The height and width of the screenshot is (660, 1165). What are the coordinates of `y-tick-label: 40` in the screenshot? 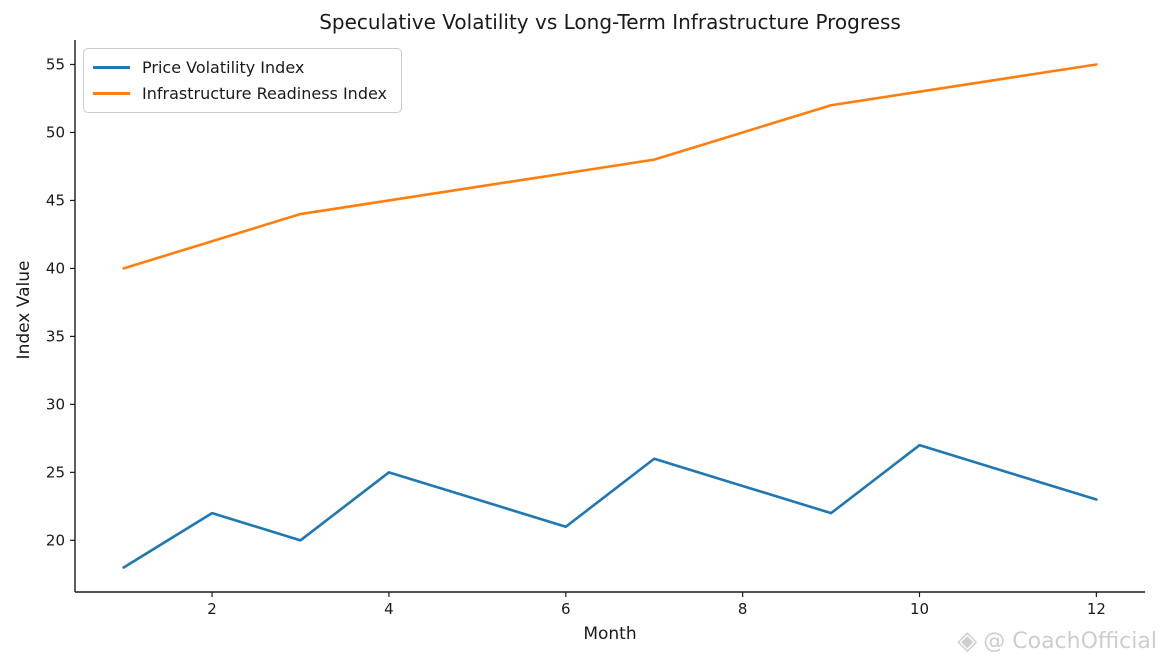 It's located at (55, 268).